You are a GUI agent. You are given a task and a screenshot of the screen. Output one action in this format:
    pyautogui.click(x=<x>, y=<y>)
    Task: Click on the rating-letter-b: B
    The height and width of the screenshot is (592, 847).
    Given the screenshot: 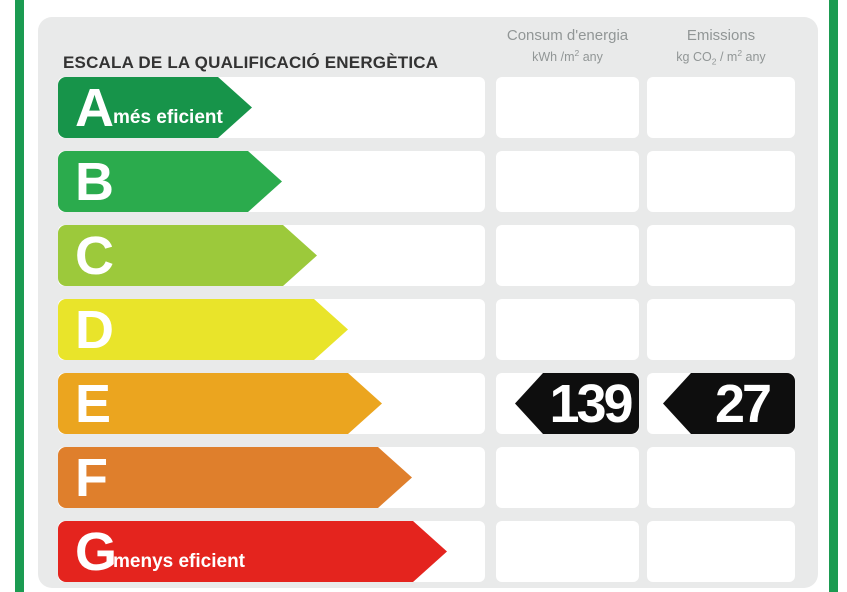 What is the action you would take?
    pyautogui.click(x=94, y=181)
    